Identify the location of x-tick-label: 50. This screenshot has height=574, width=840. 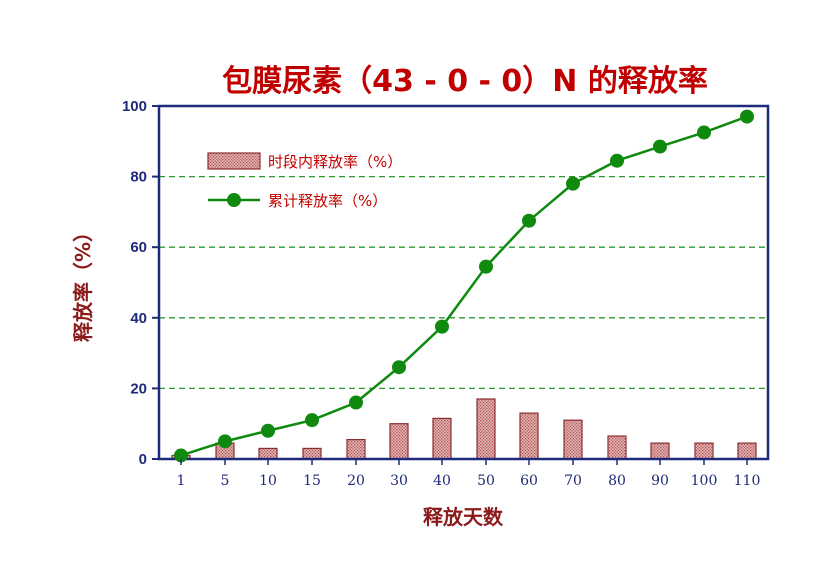
(486, 481).